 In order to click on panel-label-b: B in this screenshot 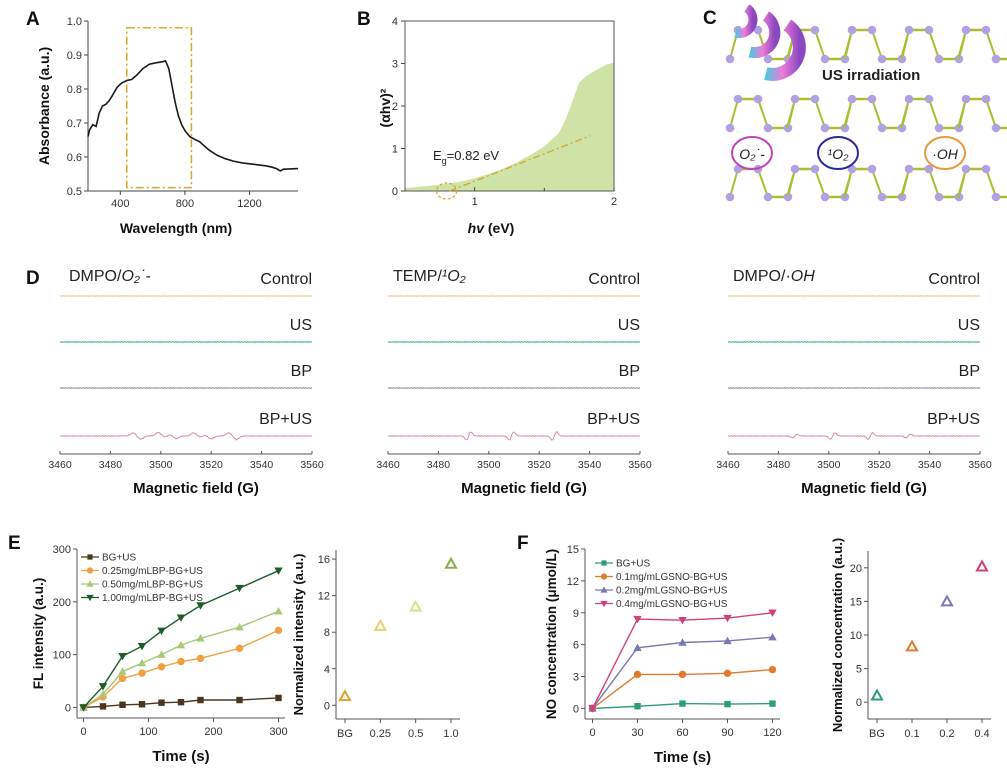, I will do `click(364, 19)`.